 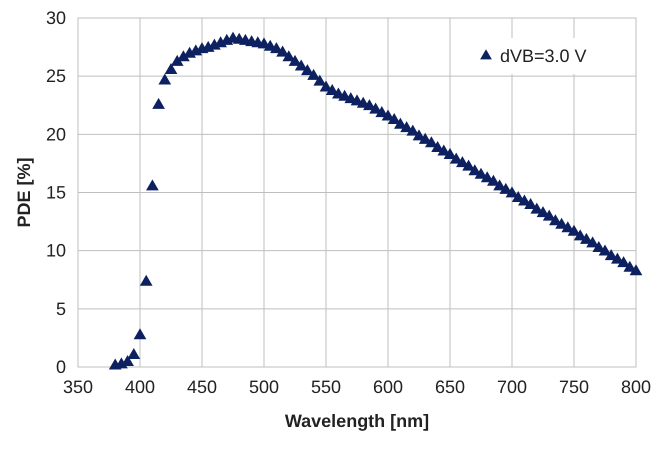 I want to click on y-tick-label: 25, so click(x=56, y=76).